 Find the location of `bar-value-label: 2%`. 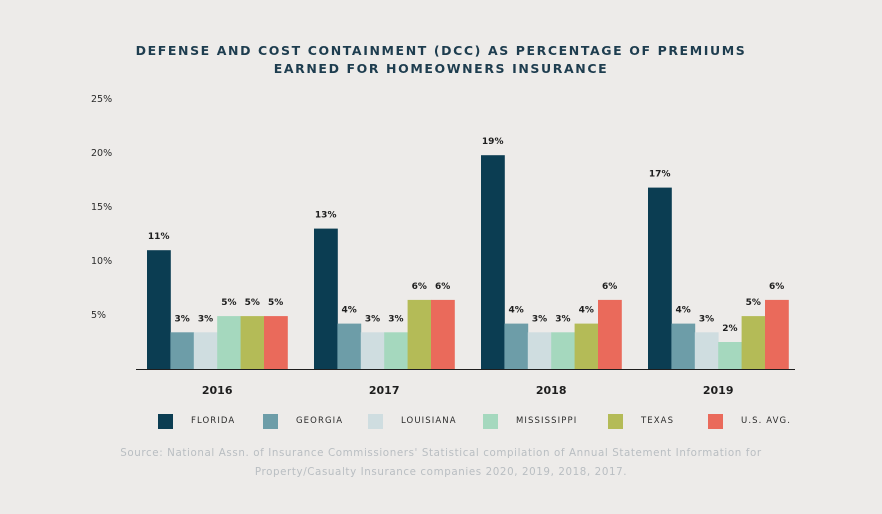

bar-value-label: 2% is located at coordinates (729, 329).